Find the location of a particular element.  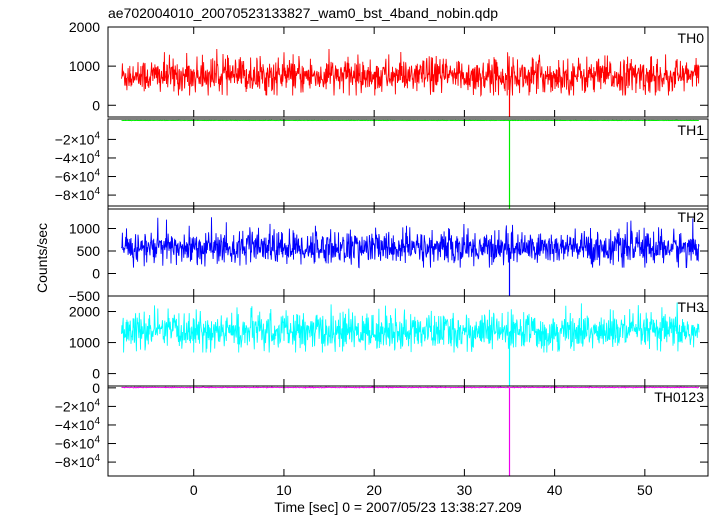

panel-label-th0: TH0 is located at coordinates (691, 38).